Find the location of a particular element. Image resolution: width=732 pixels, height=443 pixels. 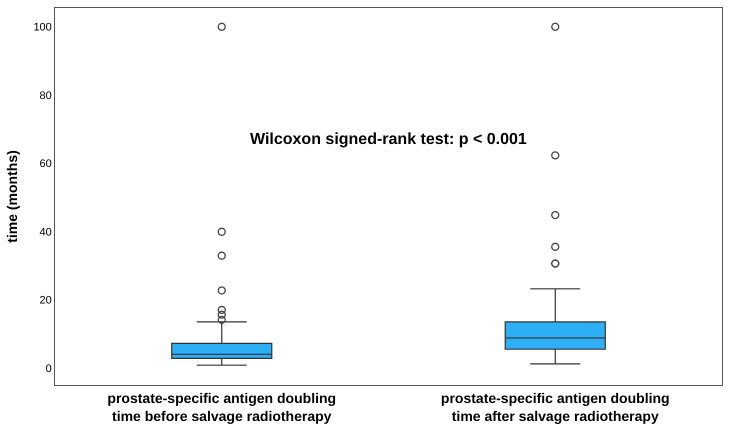

y-tick-label: 60 is located at coordinates (46, 164).